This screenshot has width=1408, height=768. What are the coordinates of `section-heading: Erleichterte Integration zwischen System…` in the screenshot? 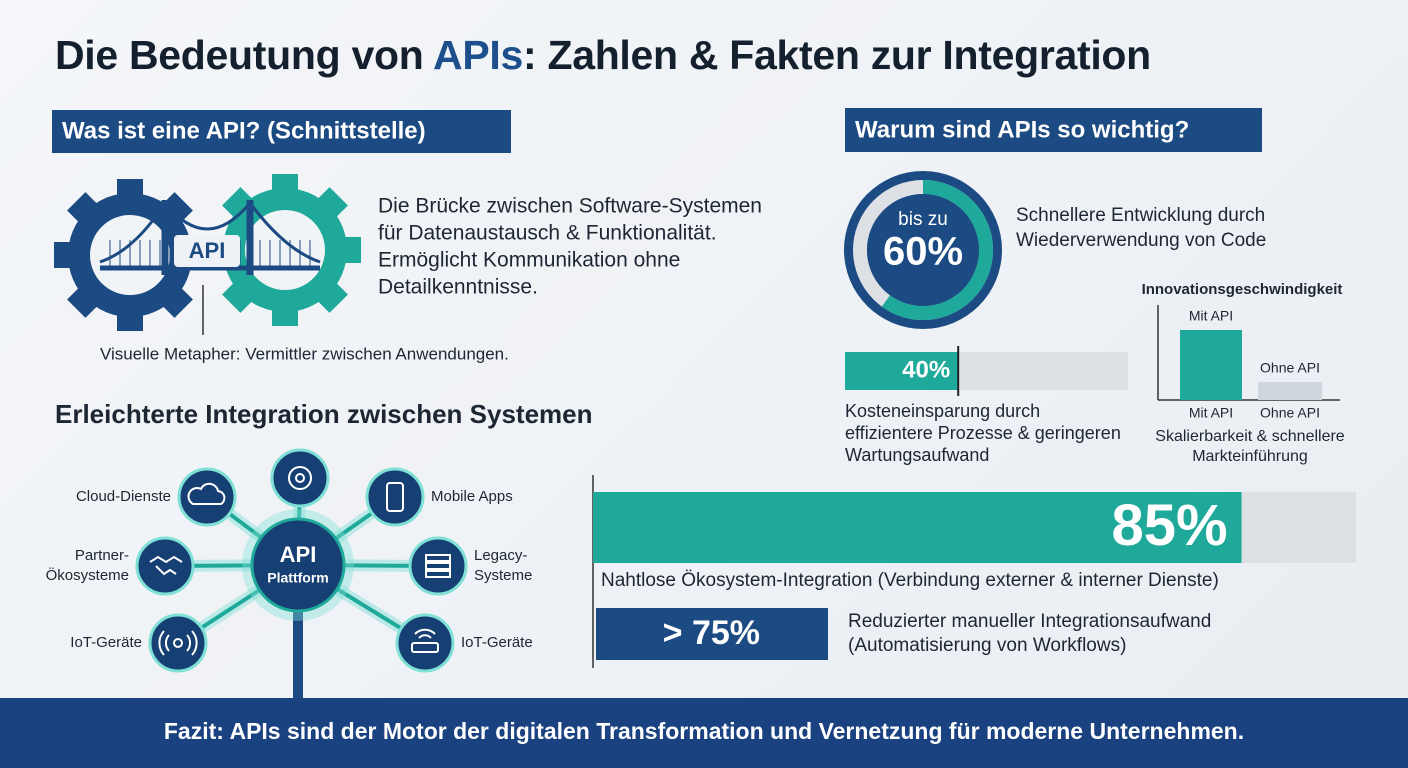 It's located at (324, 414).